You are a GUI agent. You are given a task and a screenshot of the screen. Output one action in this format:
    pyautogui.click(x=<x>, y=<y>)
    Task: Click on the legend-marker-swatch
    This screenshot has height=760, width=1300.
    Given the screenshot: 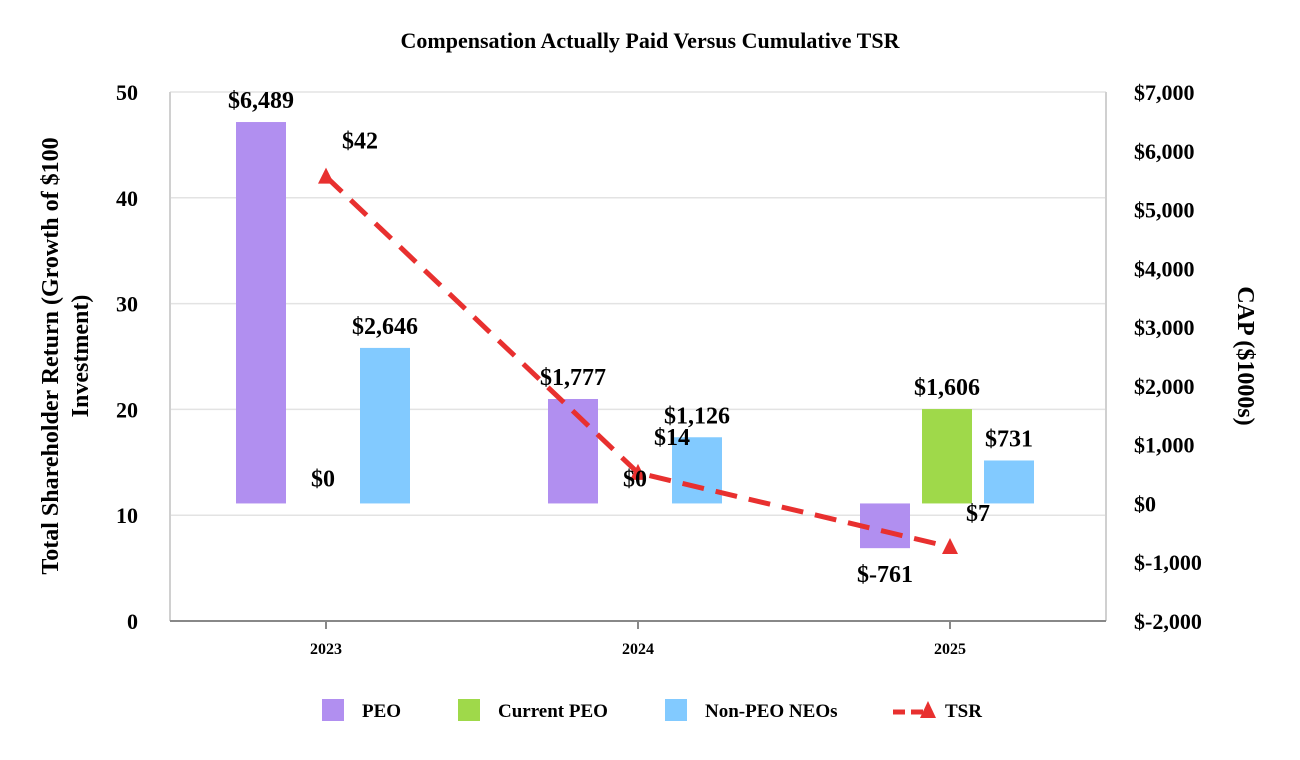 What is the action you would take?
    pyautogui.click(x=928, y=709)
    